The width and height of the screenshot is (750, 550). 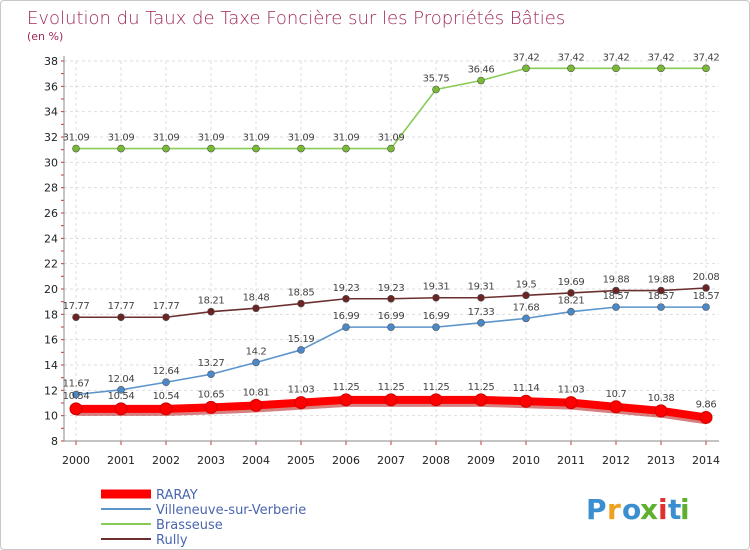 I want to click on x-tick-label: 2013, so click(x=661, y=460).